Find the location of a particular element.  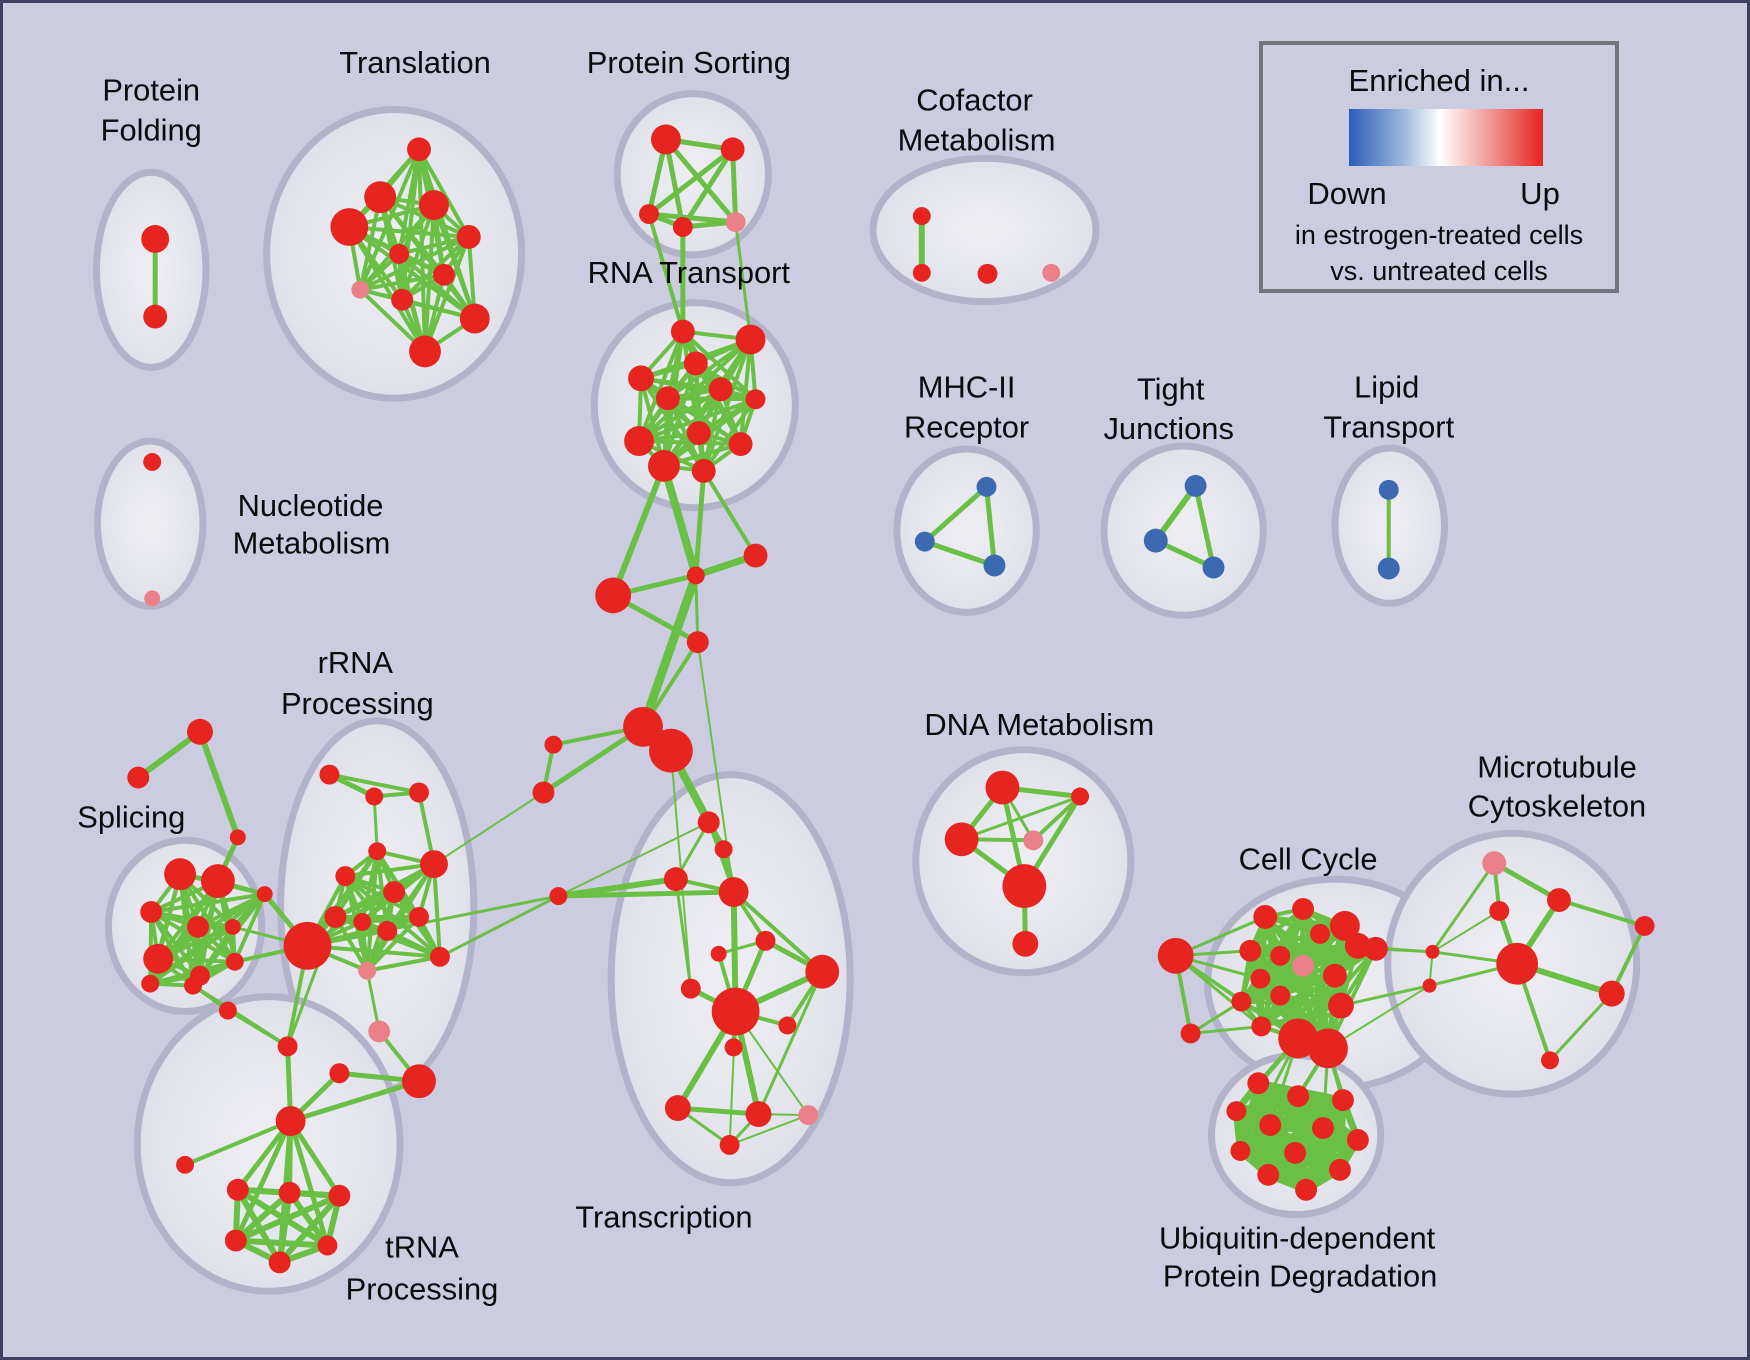

edge-rt.5-rt.6 is located at coordinates (711, 399).